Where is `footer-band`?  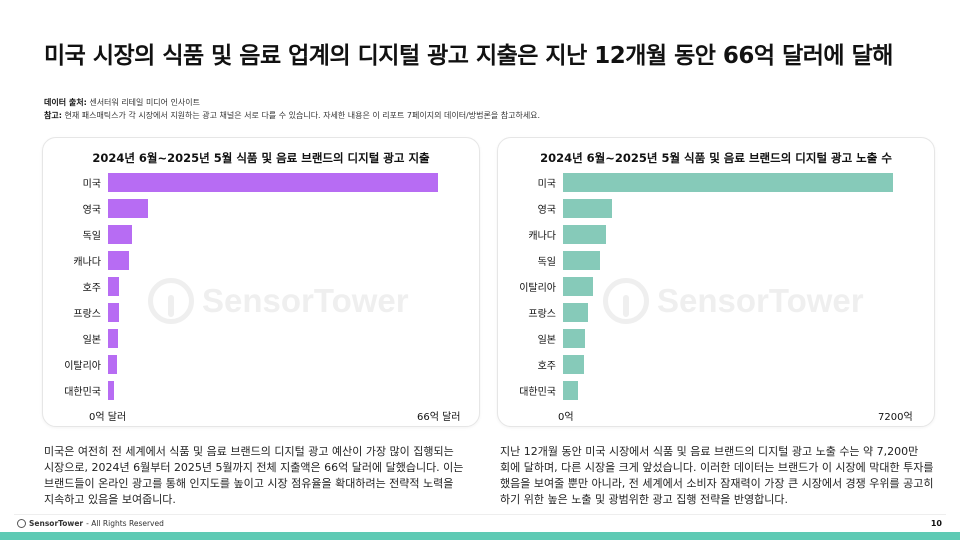 footer-band is located at coordinates (480, 536).